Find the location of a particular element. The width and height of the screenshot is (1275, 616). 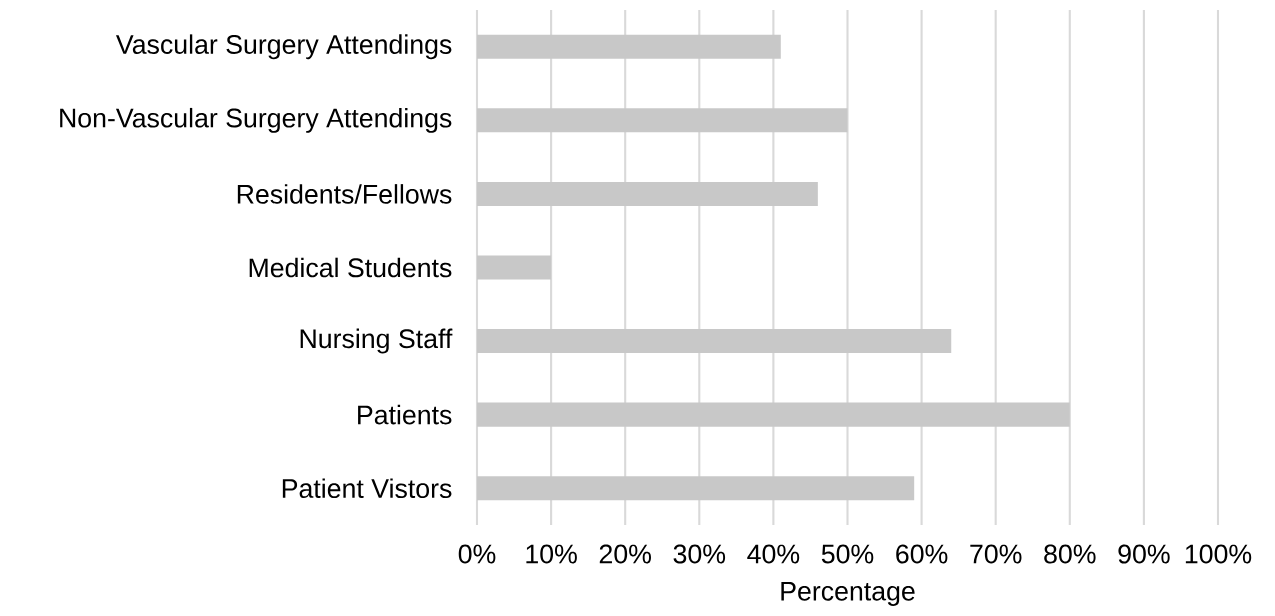

x-tick-label: 20% is located at coordinates (625, 554).